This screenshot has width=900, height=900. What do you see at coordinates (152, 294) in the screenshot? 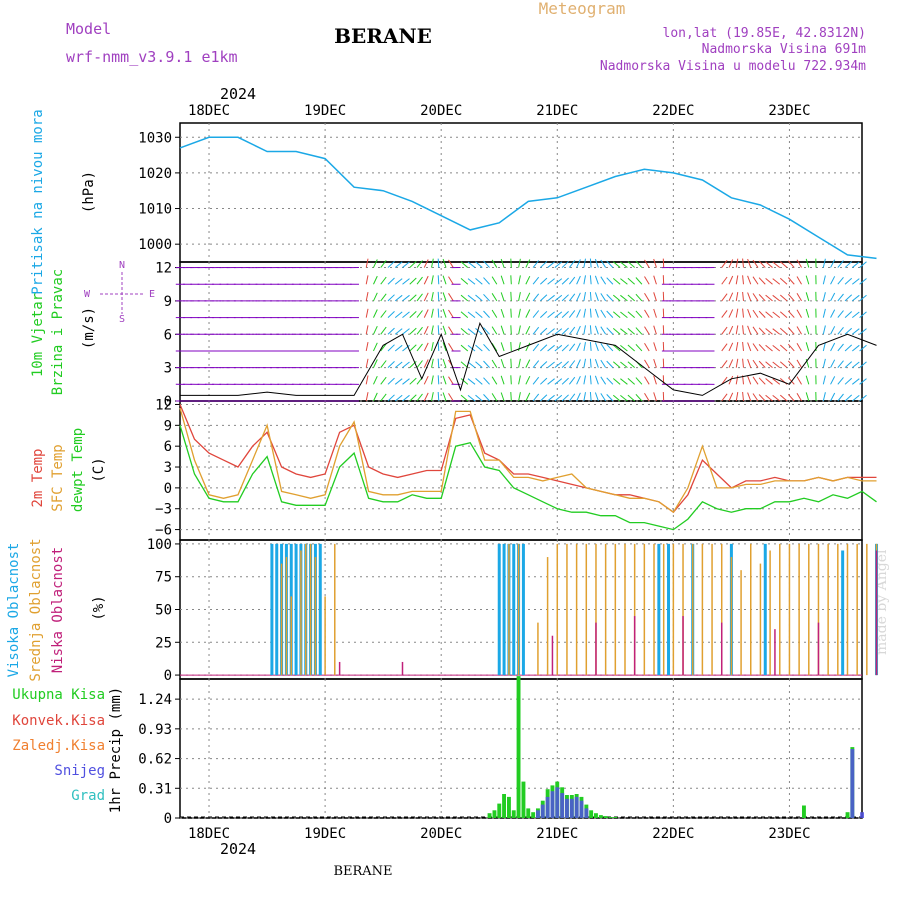
I see `compass-east: E` at bounding box center [152, 294].